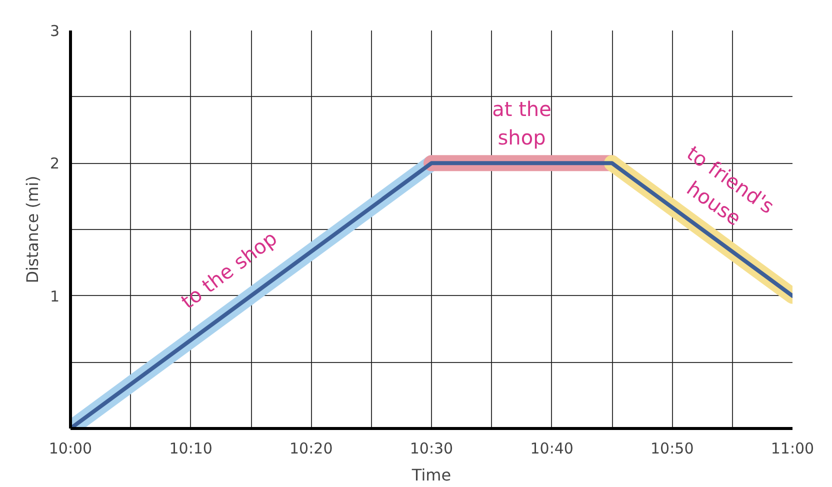 The image size is (832, 487). What do you see at coordinates (522, 123) in the screenshot?
I see `annotation: at the shop` at bounding box center [522, 123].